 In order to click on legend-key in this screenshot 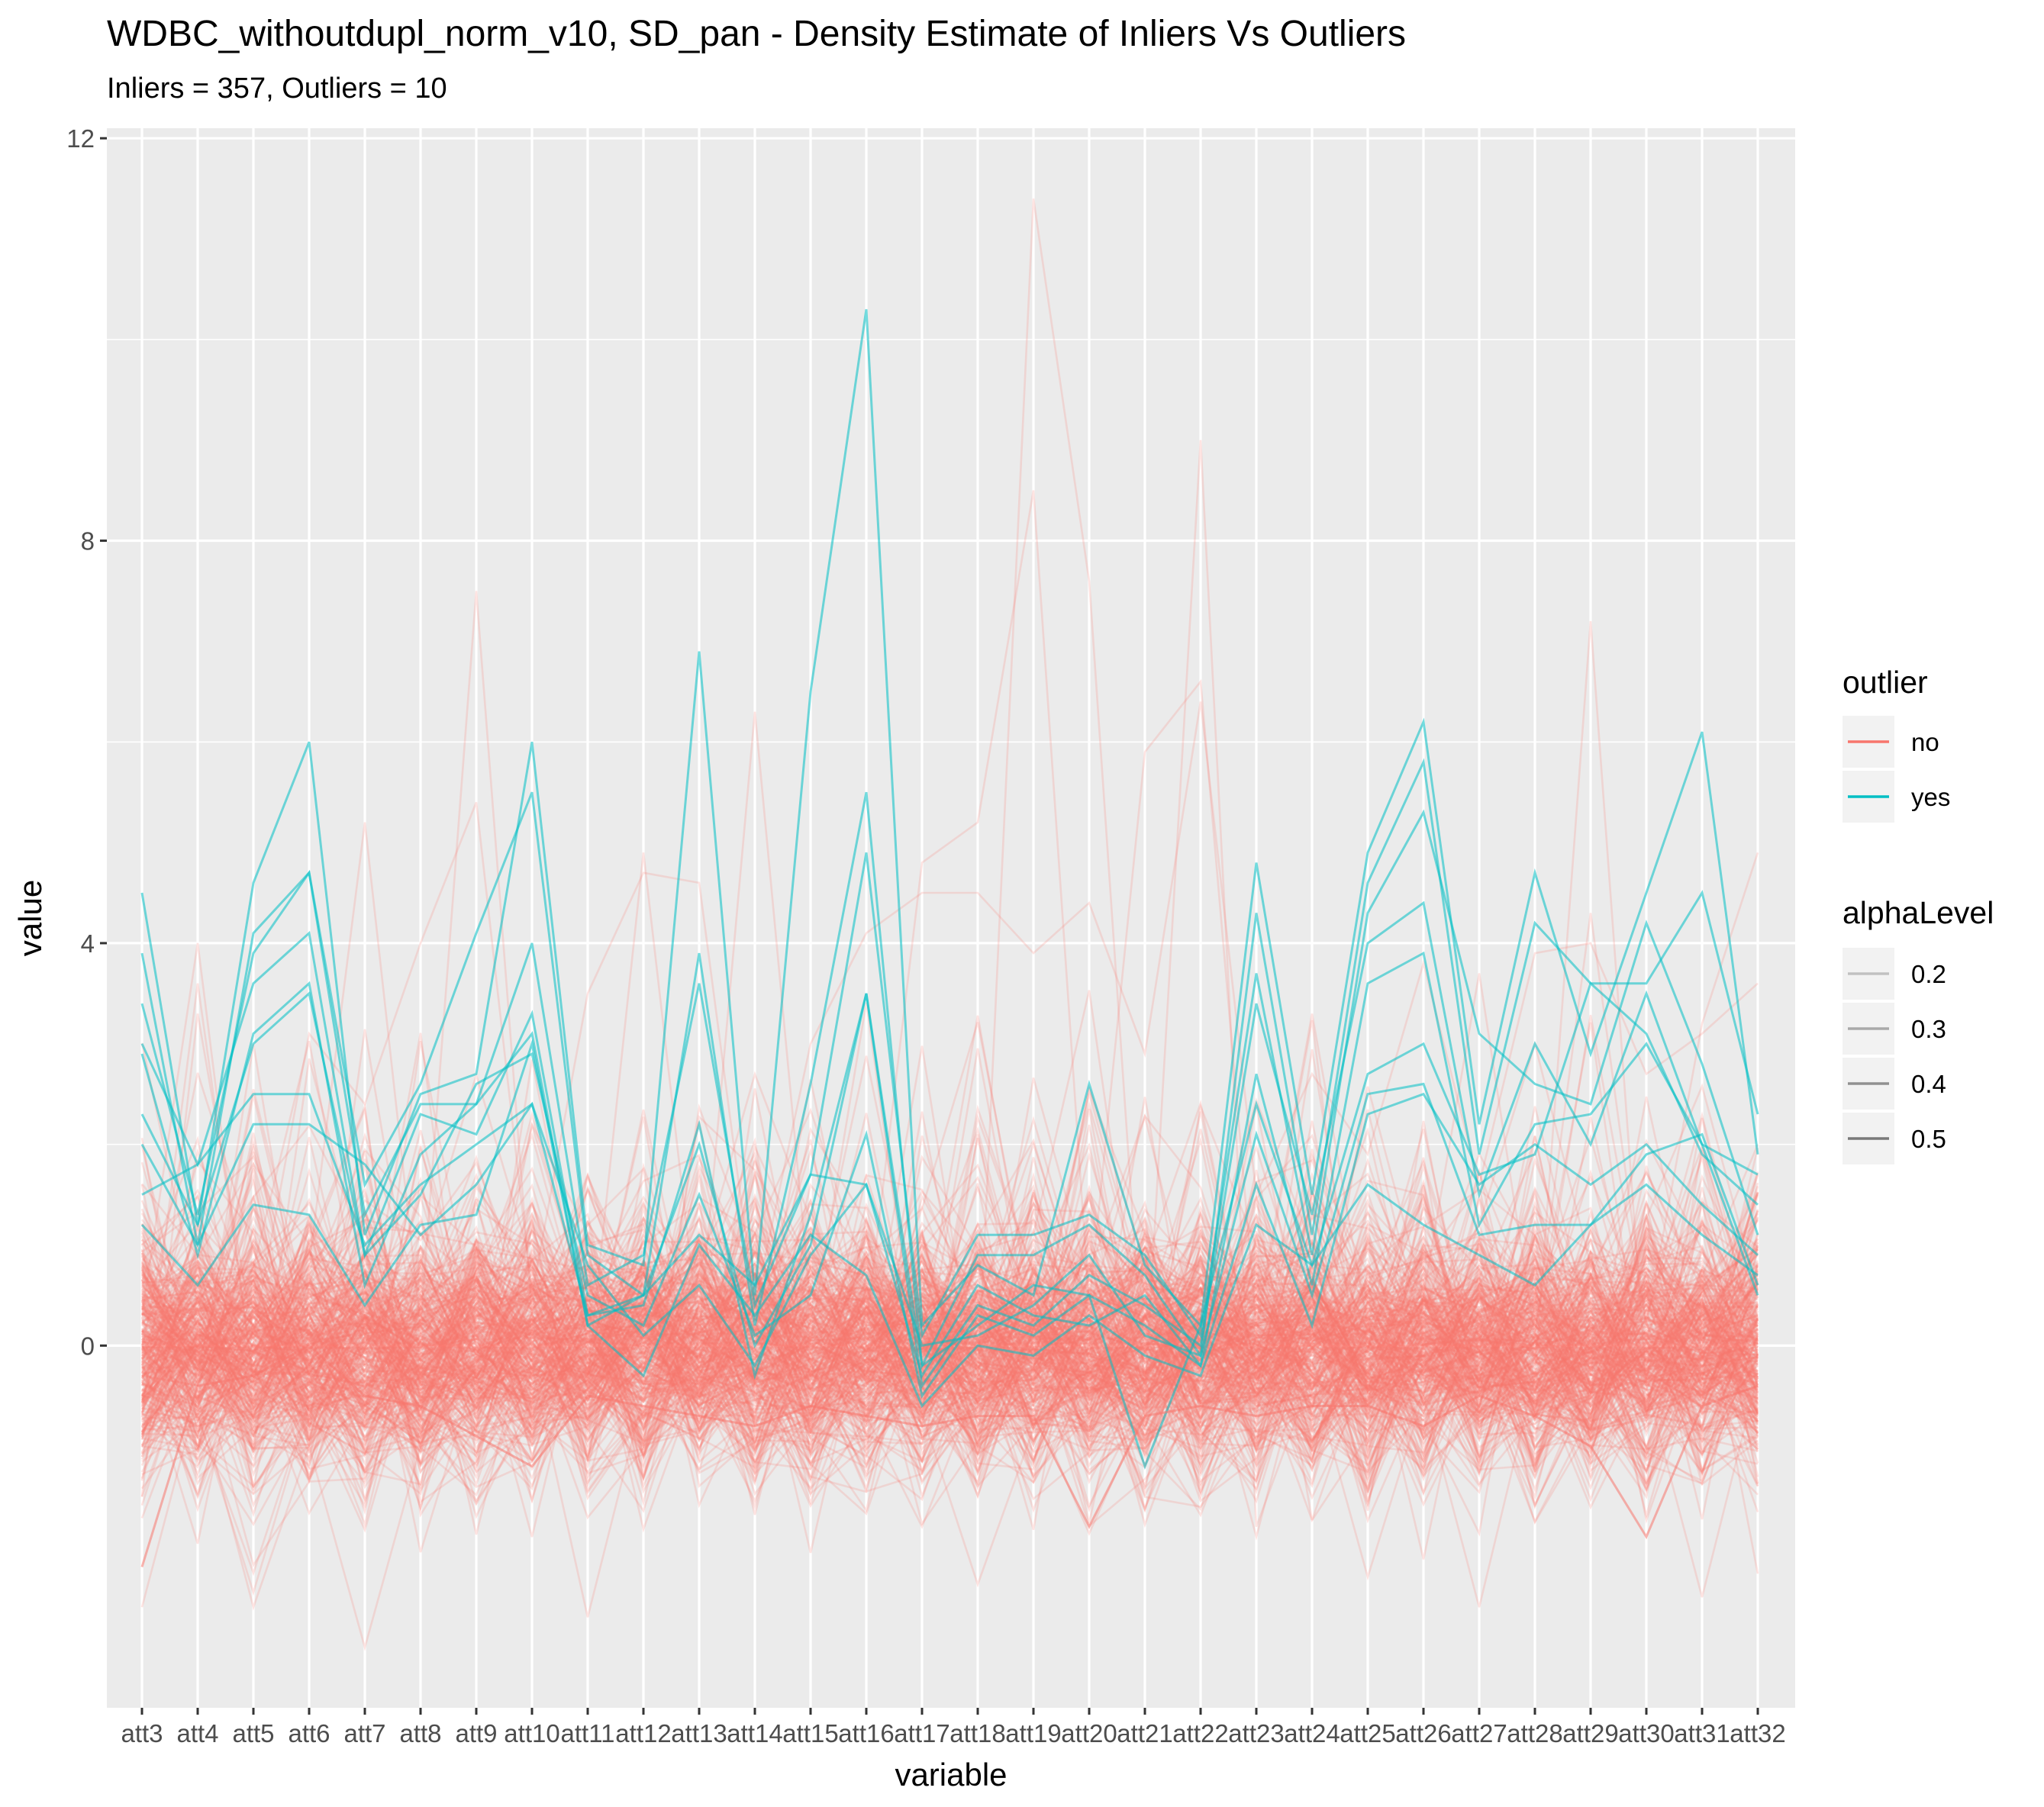, I will do `click(1868, 1029)`.